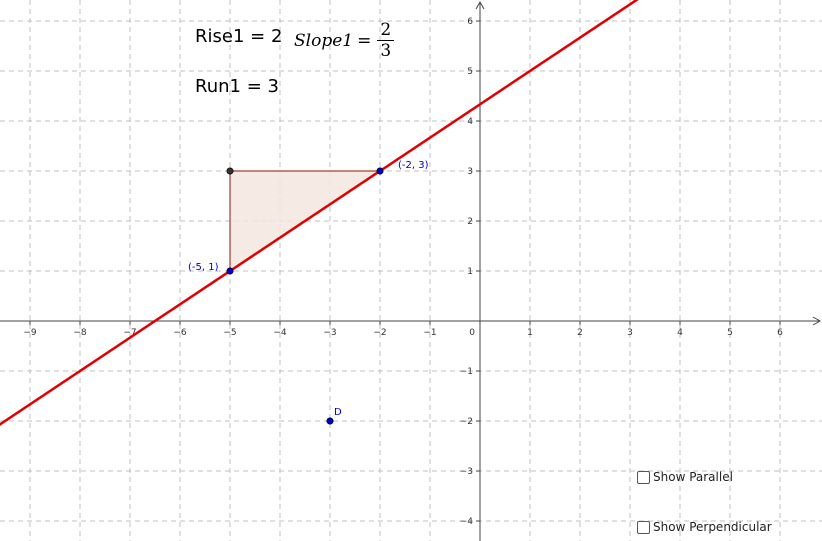  Describe the element at coordinates (530, 333) in the screenshot. I see `x-tick-label: 1` at that location.